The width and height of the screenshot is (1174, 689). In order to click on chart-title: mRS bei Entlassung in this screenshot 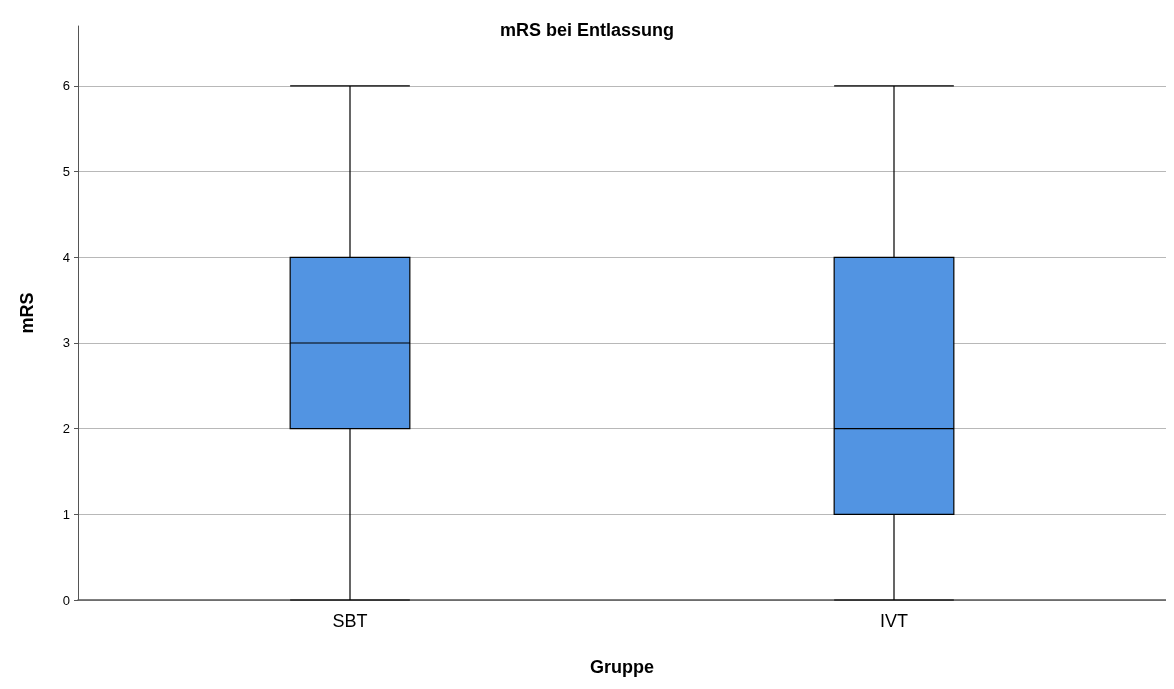, I will do `click(587, 30)`.